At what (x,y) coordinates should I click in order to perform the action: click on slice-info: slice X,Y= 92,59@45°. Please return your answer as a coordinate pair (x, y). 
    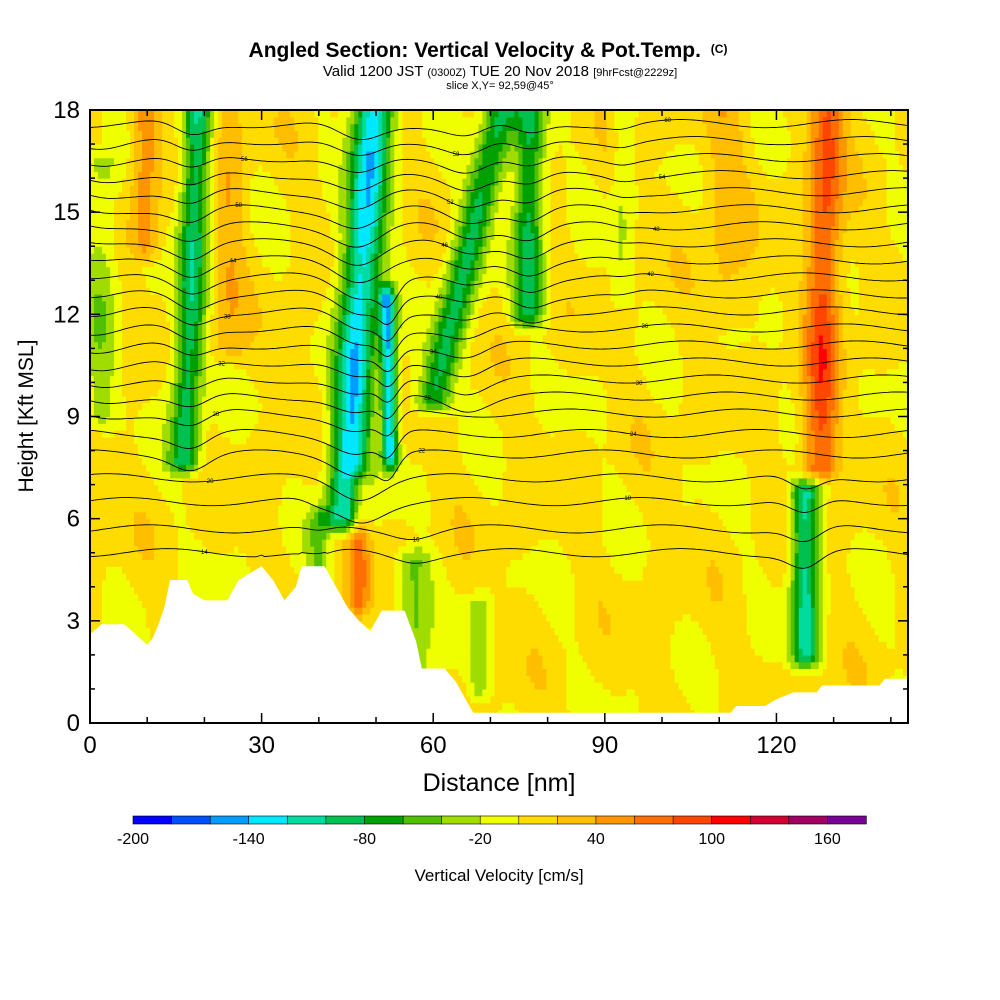
    Looking at the image, I should click on (500, 86).